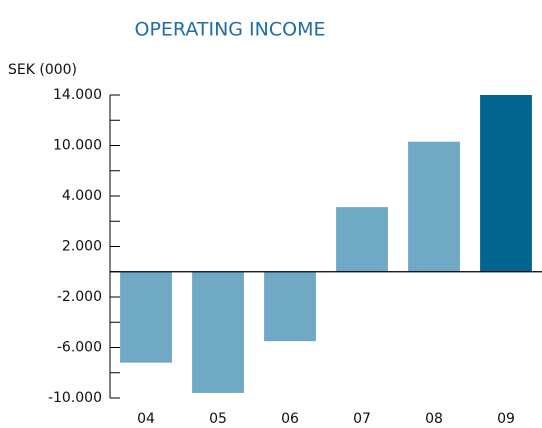 The height and width of the screenshot is (428, 542). I want to click on y-tick-label: 10.000, so click(77, 146).